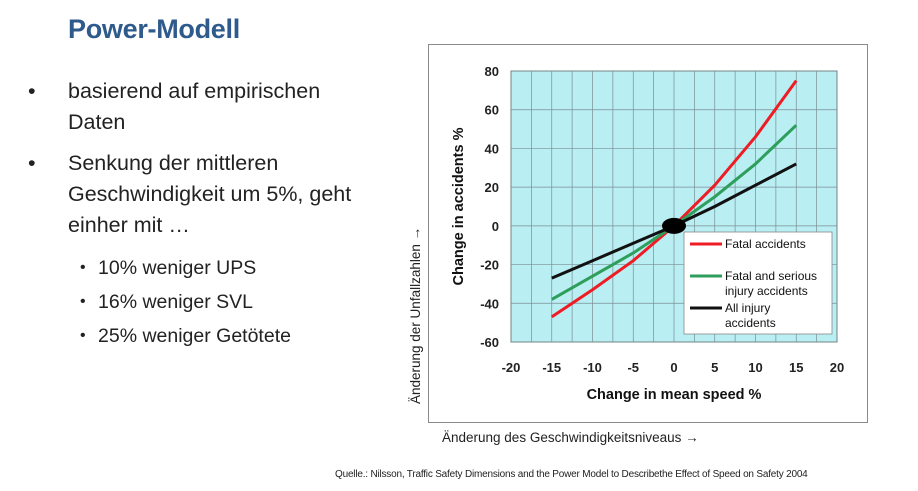 Image resolution: width=918 pixels, height=491 pixels. I want to click on x-tick-label: -15, so click(551, 367).